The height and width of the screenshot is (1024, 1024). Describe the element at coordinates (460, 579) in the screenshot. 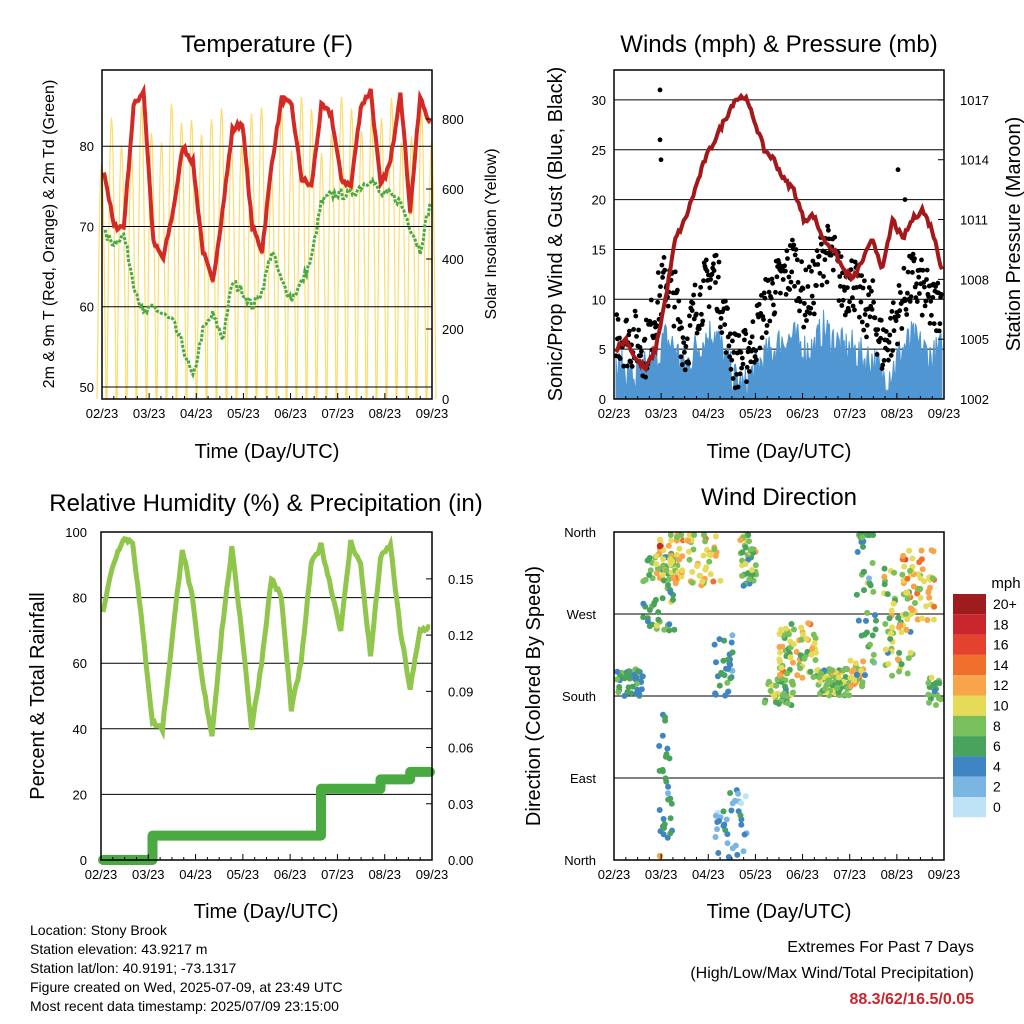

I see `precip-y-tick-label: 0.15` at that location.